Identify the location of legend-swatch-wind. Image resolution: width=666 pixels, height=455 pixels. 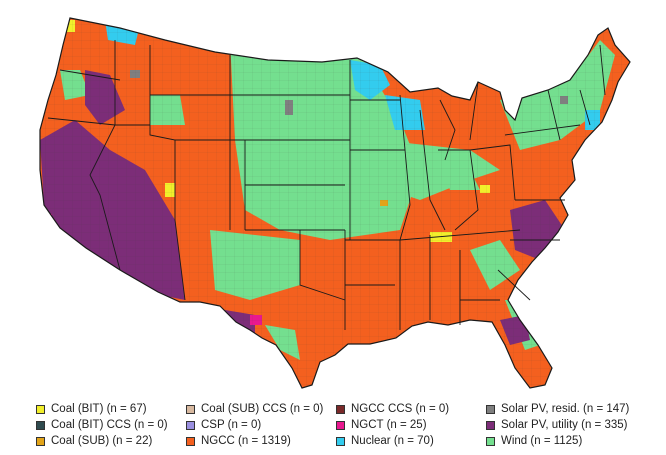
(490, 441).